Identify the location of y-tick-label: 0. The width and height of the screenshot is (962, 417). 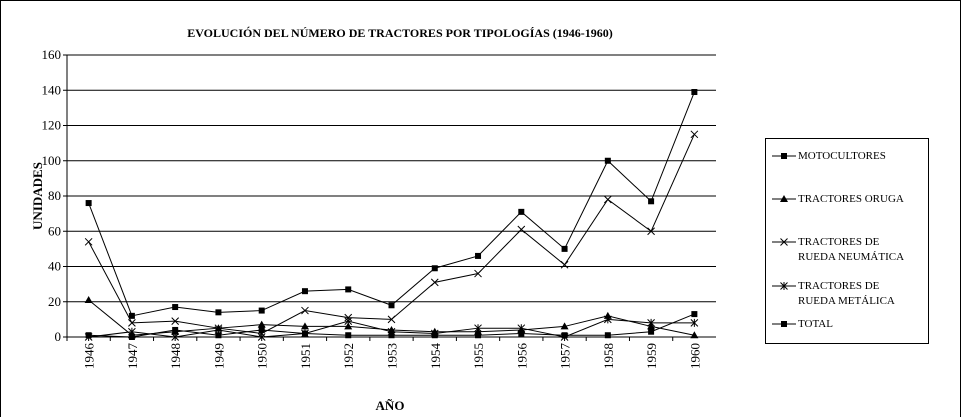
(58, 336).